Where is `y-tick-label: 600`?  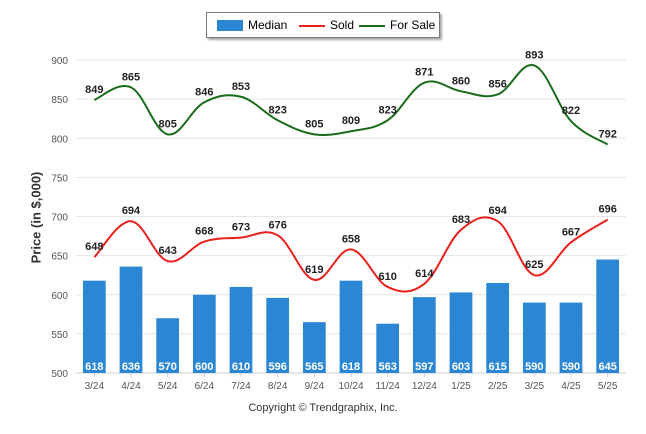 y-tick-label: 600 is located at coordinates (59, 296).